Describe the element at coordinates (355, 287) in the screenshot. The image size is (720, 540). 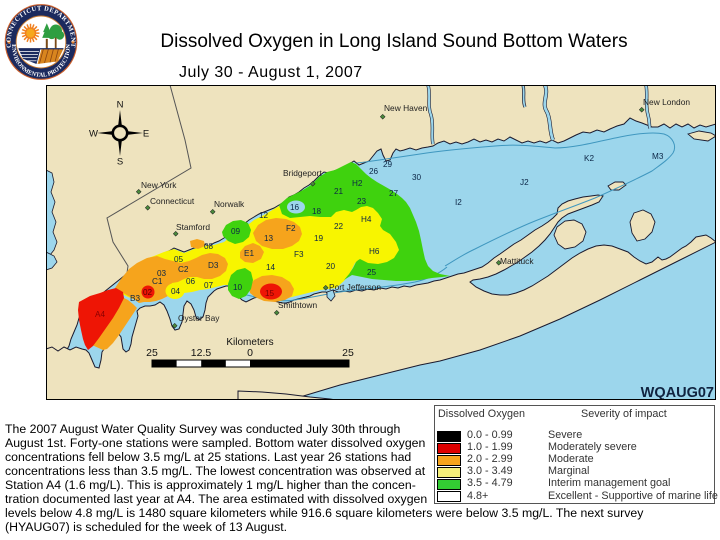
I see `svg-text: Port Jefferson` at that location.